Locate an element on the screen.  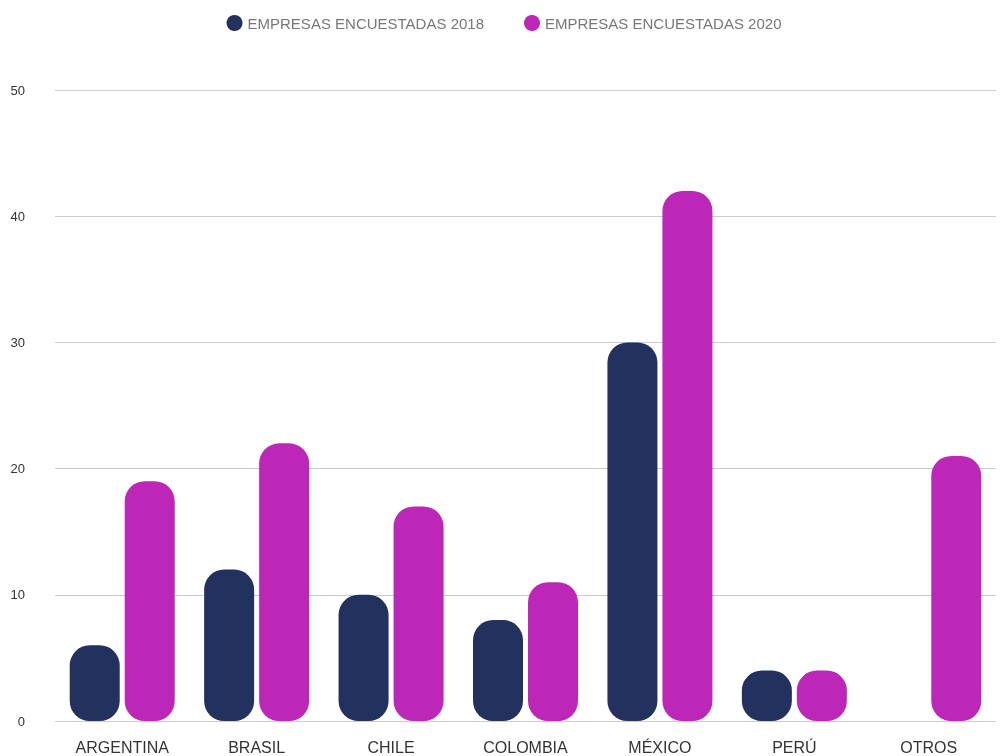
x-tick-label: MÉXICO is located at coordinates (660, 746).